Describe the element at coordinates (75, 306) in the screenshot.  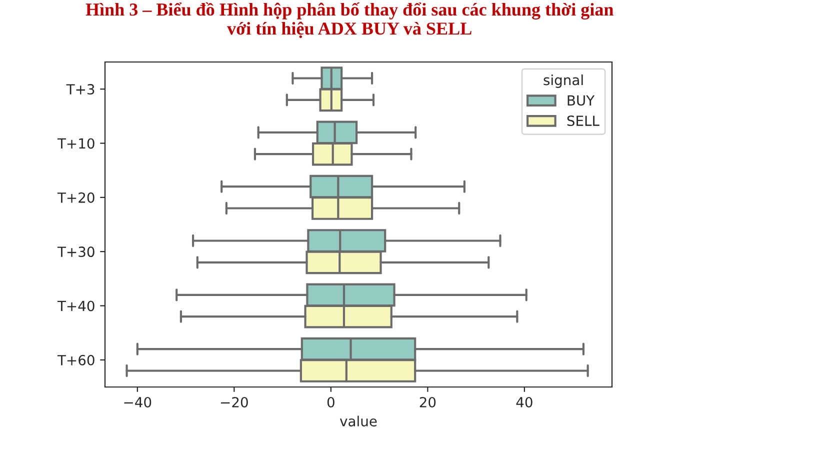
I see `y-tick-label: T+40` at that location.